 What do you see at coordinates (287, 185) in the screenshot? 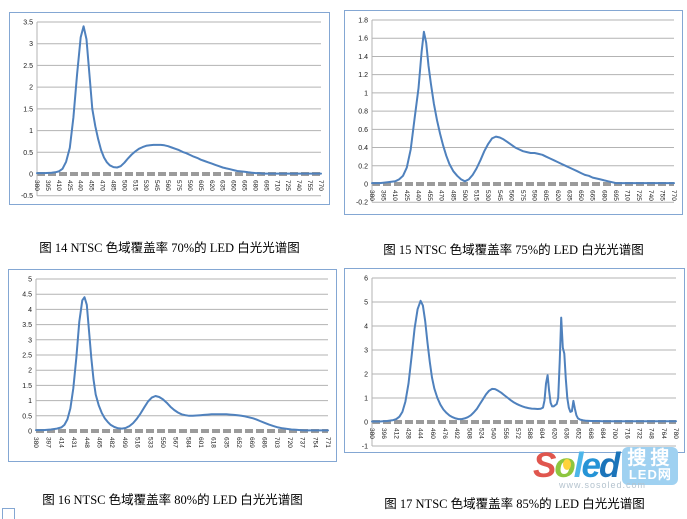
I see `svg-text: 725` at bounding box center [287, 185].